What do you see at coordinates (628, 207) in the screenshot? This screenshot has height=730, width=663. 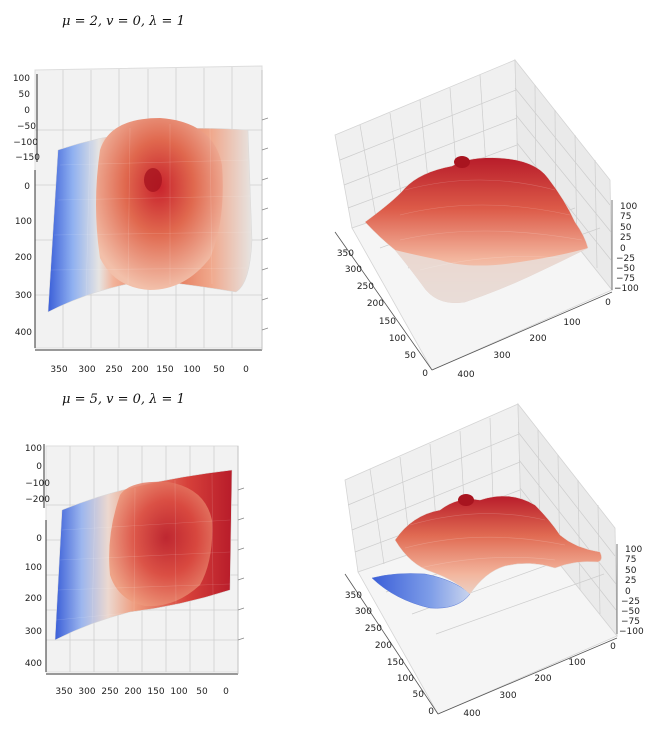 I see `p2-ztick-0: 100` at bounding box center [628, 207].